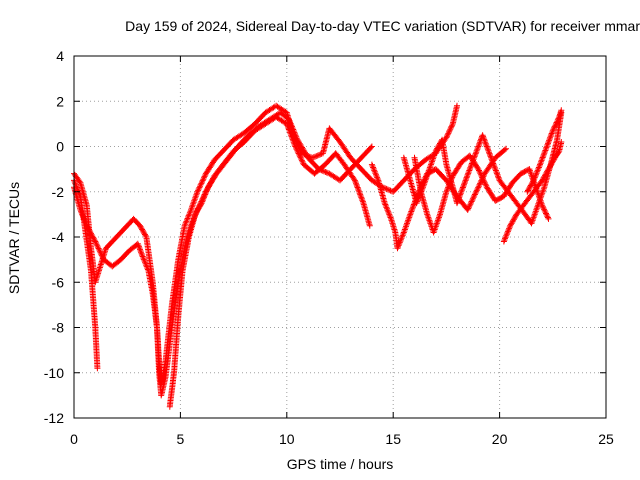 This screenshot has width=640, height=480. What do you see at coordinates (606, 439) in the screenshot?
I see `x-tick-label: 25` at bounding box center [606, 439].